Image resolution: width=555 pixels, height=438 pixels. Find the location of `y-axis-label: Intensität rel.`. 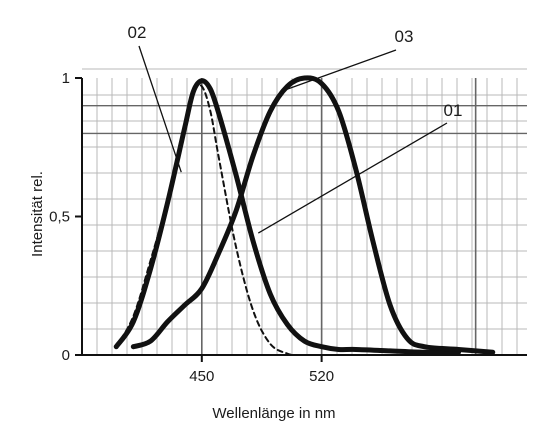

y-axis-label: Intensität rel. is located at coordinates (37, 214).